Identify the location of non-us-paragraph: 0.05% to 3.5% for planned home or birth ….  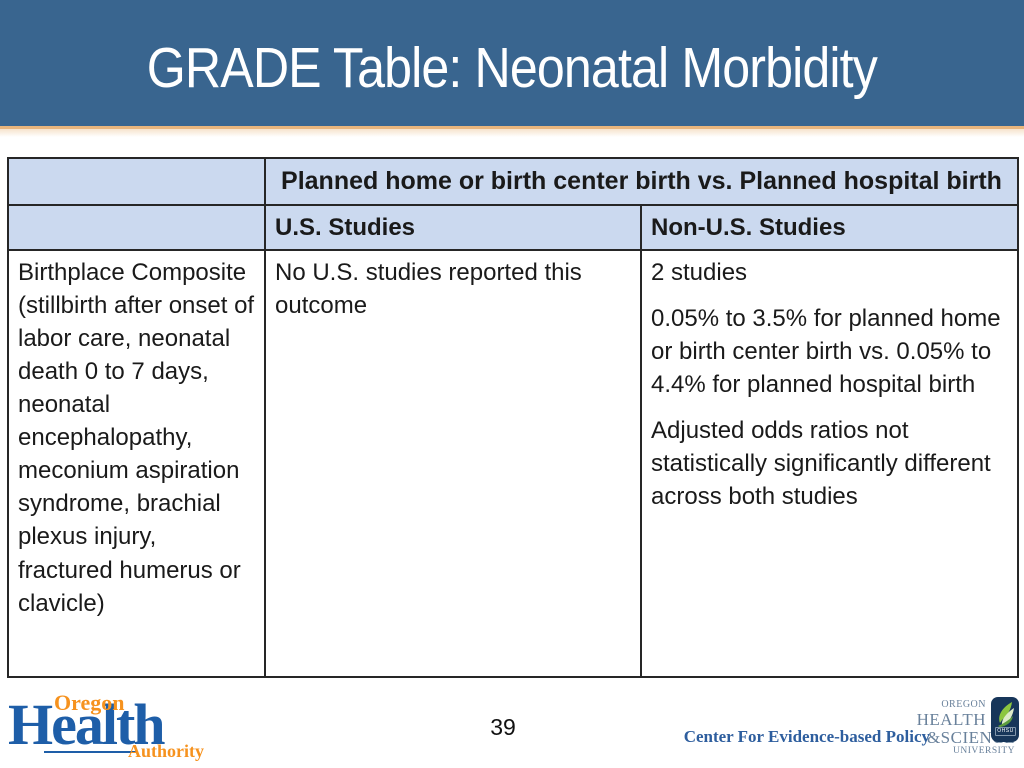
(826, 351).